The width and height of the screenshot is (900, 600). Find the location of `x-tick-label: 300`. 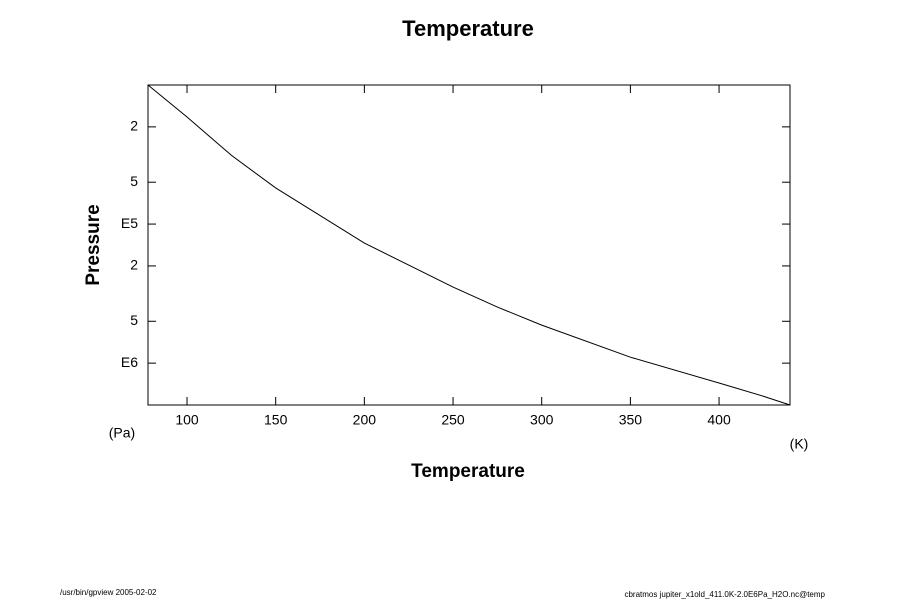

x-tick-label: 300 is located at coordinates (542, 420).